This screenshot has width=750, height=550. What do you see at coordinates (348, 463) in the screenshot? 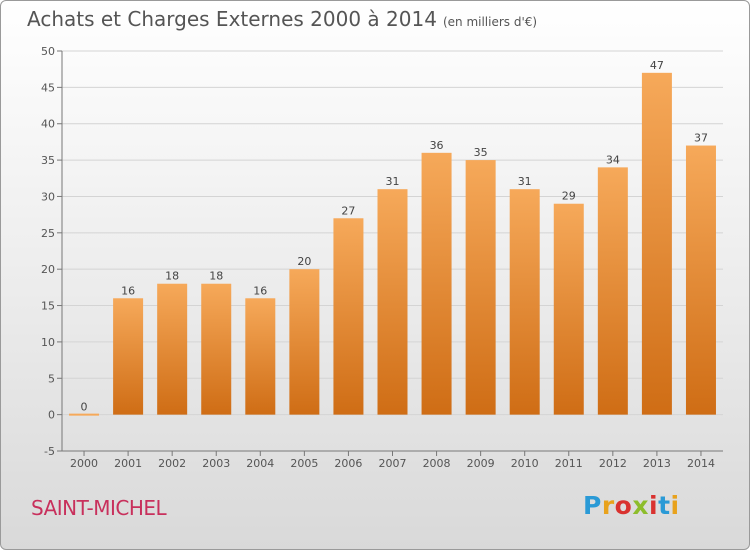
I see `x-tick-label-2006: 2006` at bounding box center [348, 463].